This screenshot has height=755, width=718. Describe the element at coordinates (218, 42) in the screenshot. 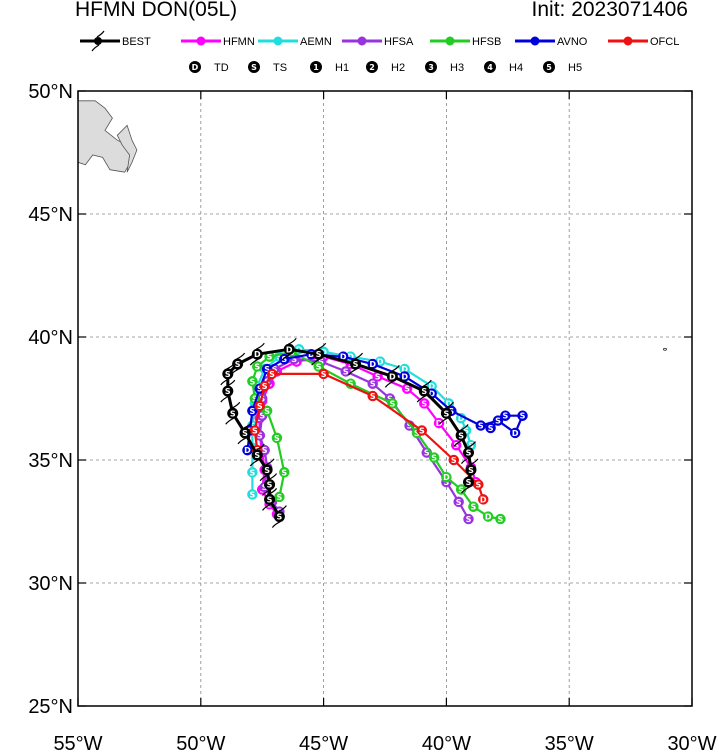

I see `legend-item-hfmn: HFMN` at that location.